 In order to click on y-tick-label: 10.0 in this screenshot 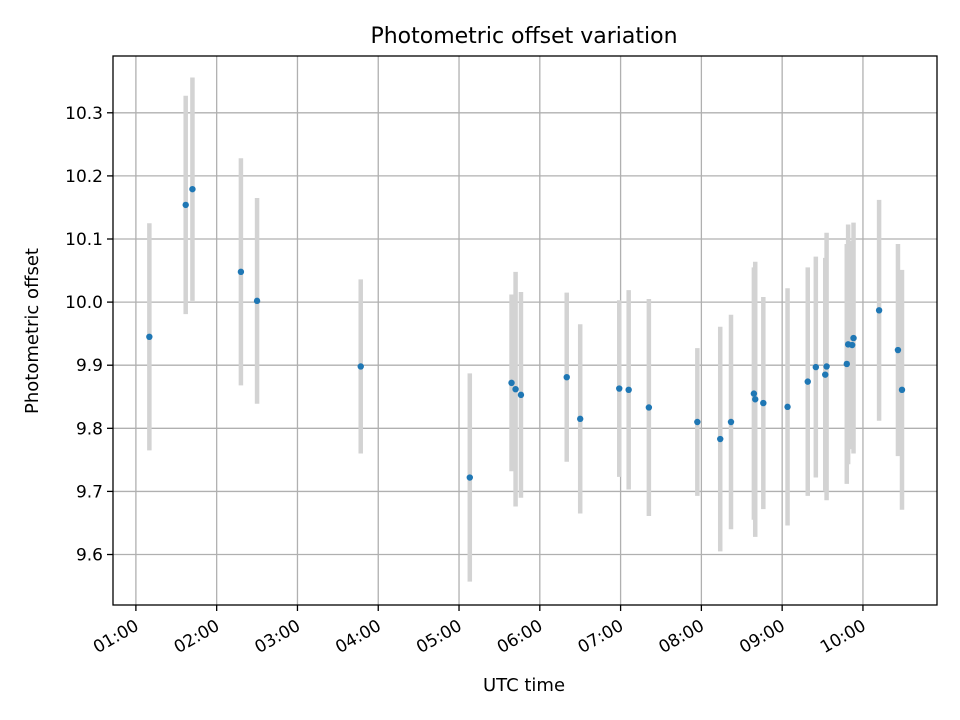, I will do `click(84, 303)`.